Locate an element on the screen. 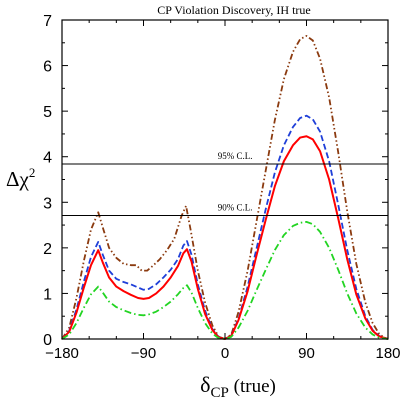 The height and width of the screenshot is (400, 407). y-tick-label: 0 is located at coordinates (47, 340).